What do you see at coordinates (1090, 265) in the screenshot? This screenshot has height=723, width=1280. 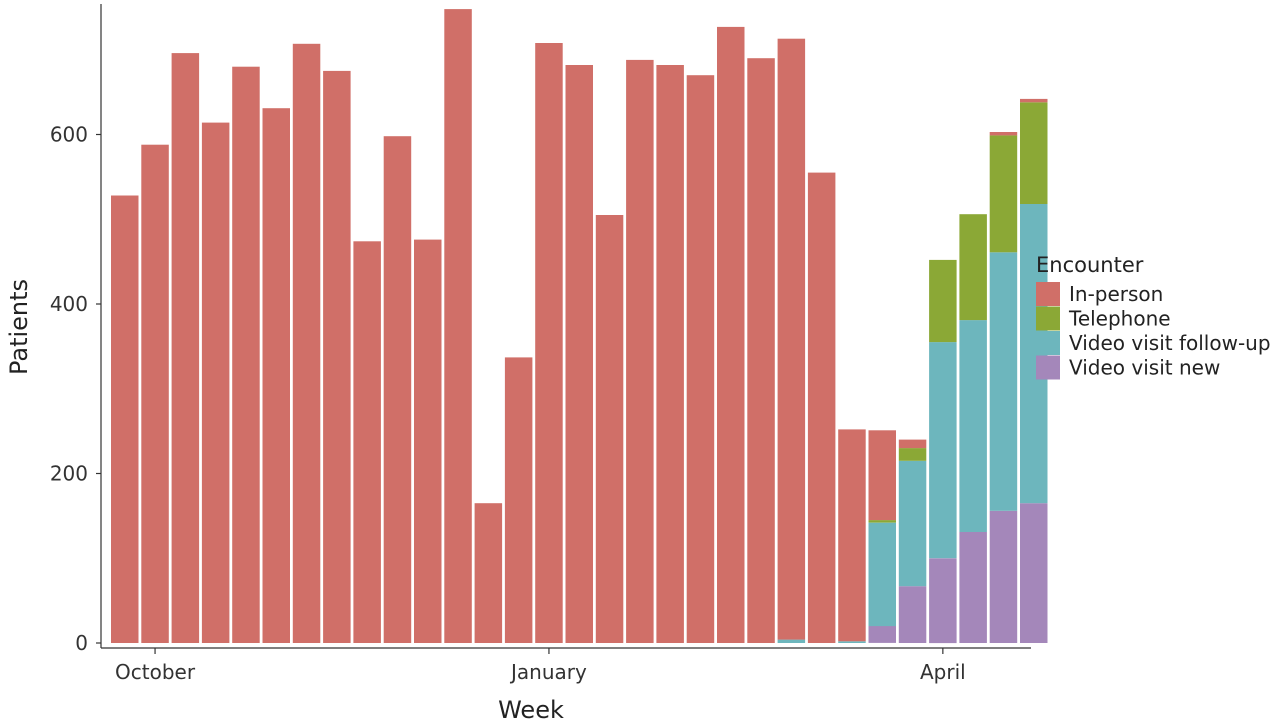 I see `legend-title: Encounter` at bounding box center [1090, 265].